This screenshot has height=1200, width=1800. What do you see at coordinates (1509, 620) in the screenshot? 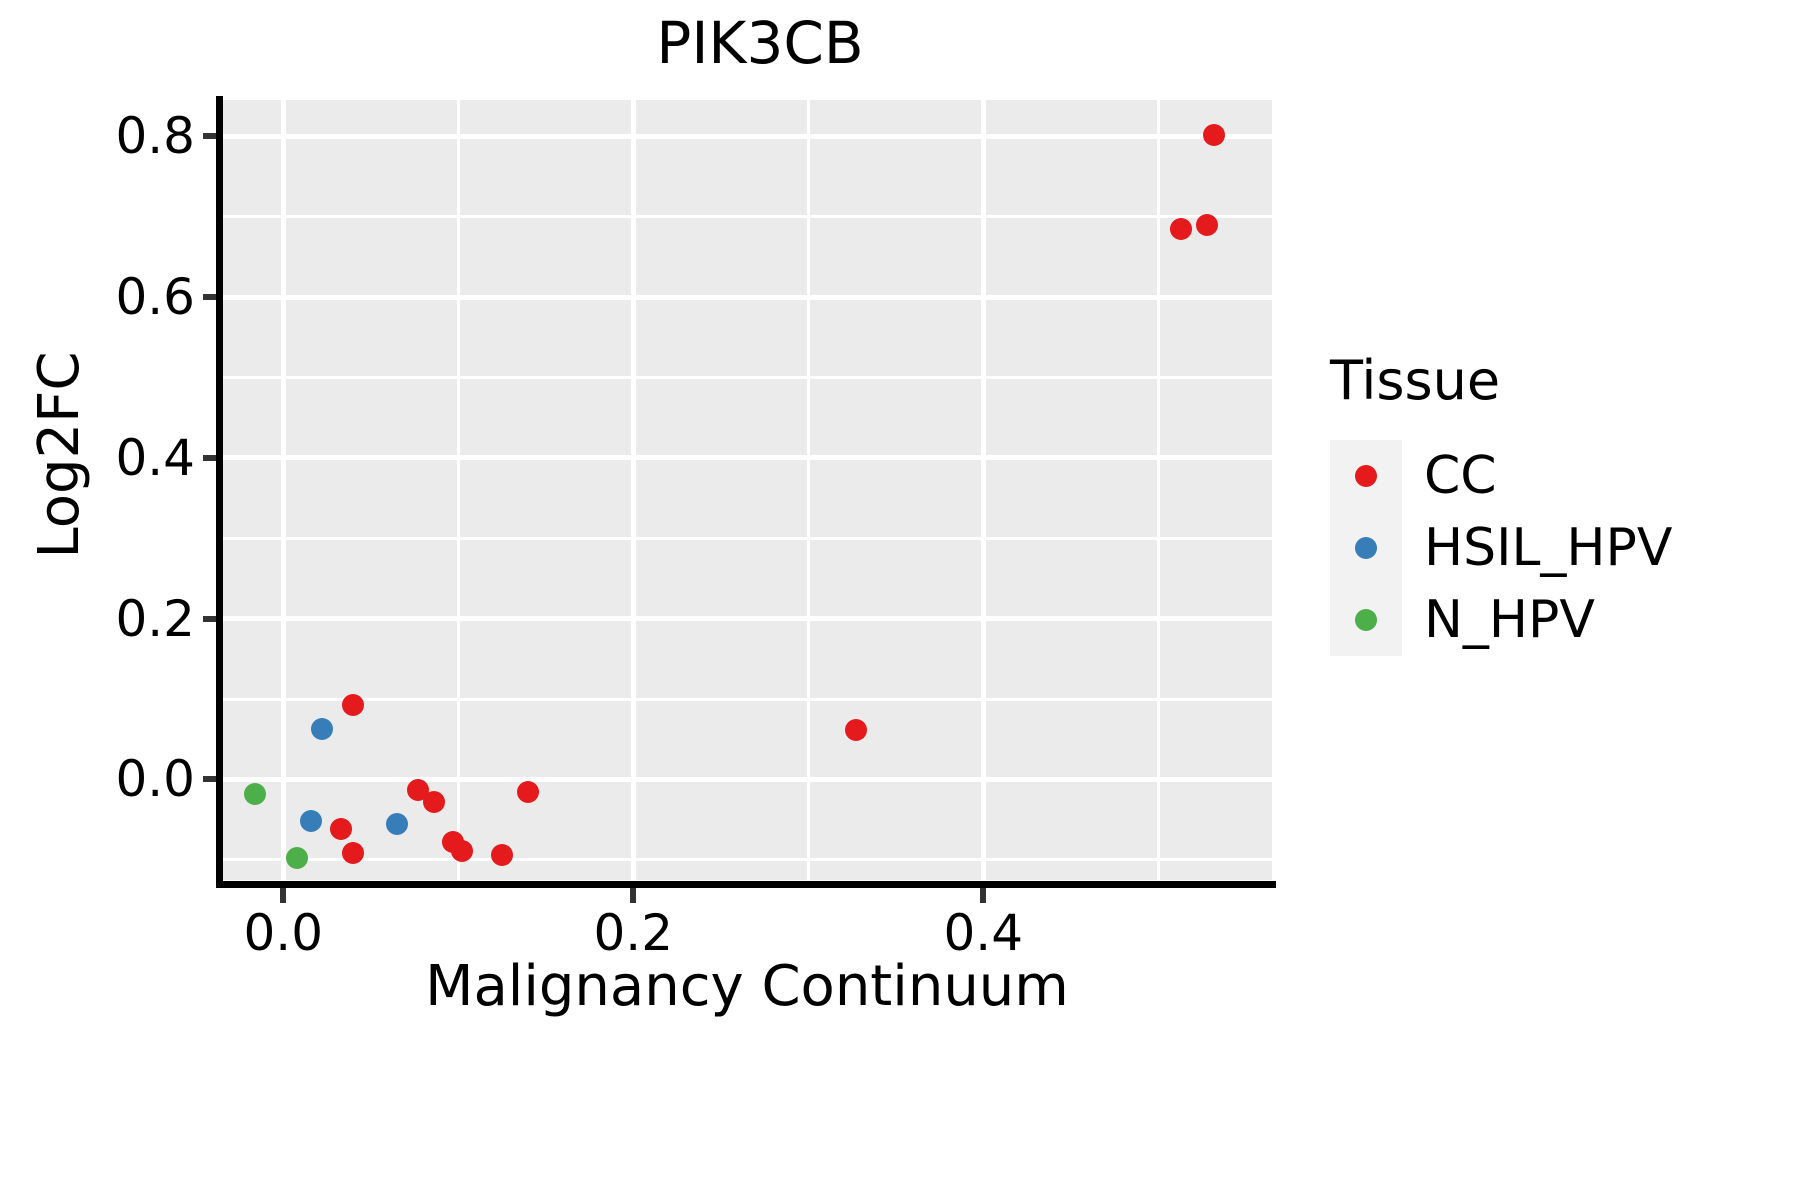
I see `legend-item-label: N_HPV` at bounding box center [1509, 620].